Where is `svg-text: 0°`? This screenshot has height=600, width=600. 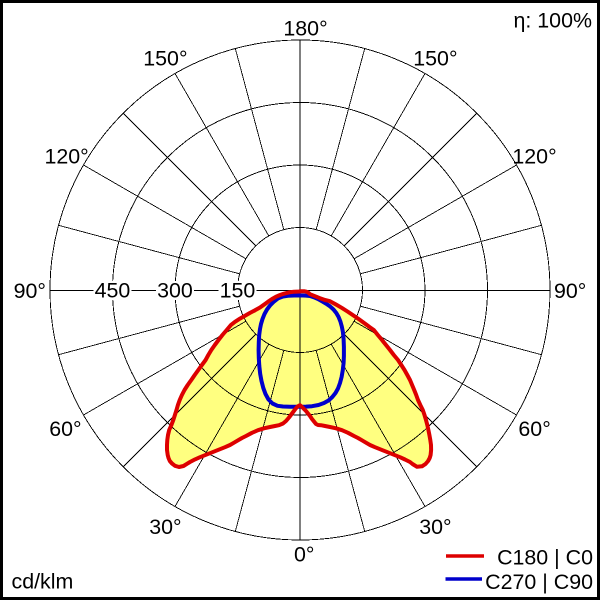 svg-text: 0° is located at coordinates (304, 555).